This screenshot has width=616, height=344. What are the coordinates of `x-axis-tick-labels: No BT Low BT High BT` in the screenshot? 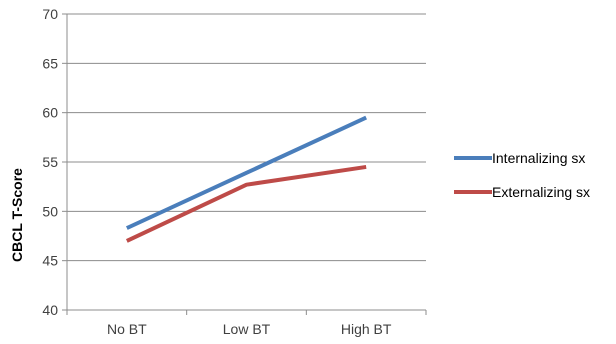 It's located at (249, 329).